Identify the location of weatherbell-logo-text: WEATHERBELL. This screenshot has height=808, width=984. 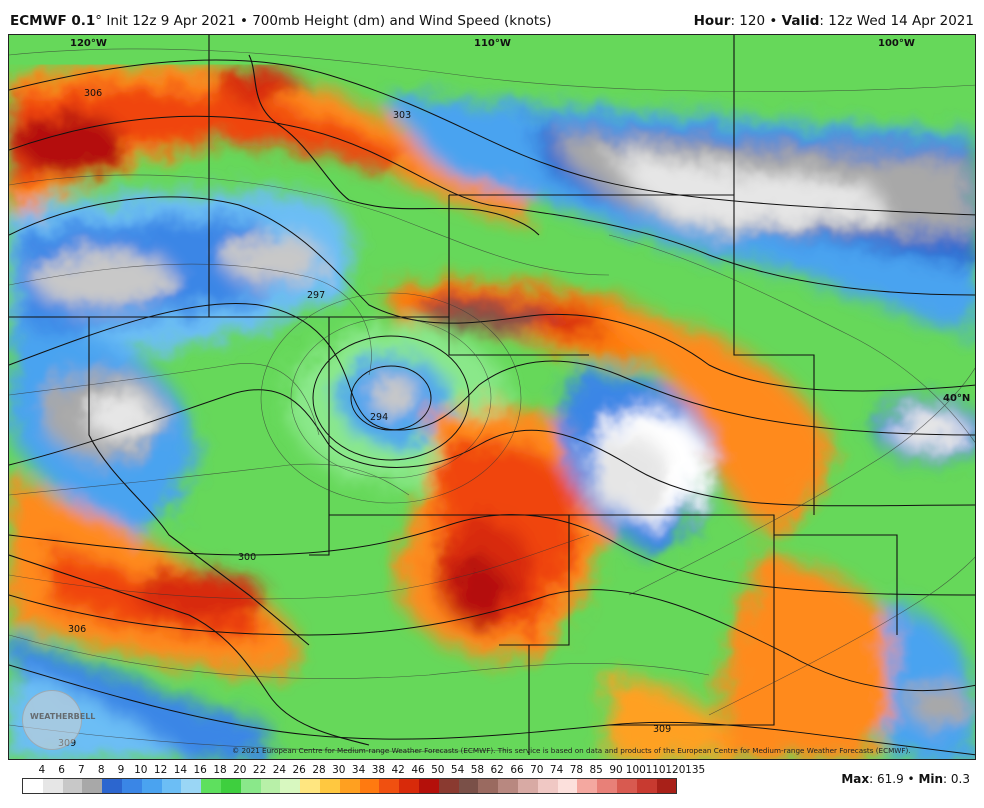
(63, 716).